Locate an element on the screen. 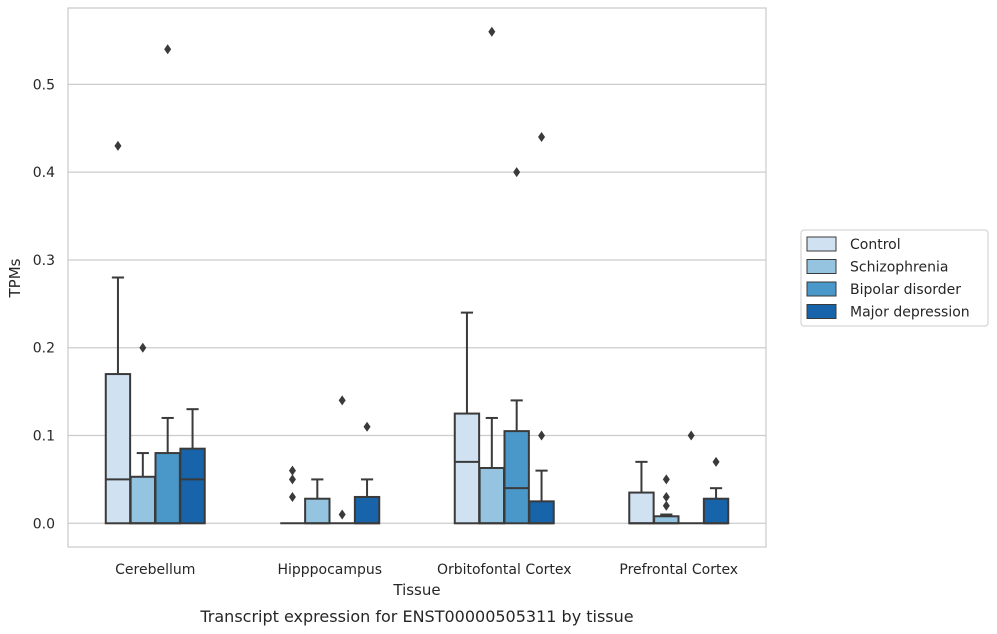 This screenshot has height=634, width=997. y-tick-label: 0.5 is located at coordinates (44, 85).